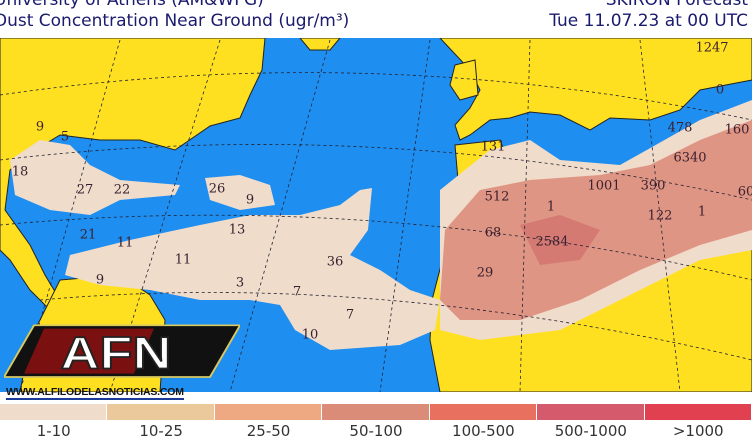  What do you see at coordinates (690, 158) in the screenshot?
I see `concentration-value: 6340` at bounding box center [690, 158].